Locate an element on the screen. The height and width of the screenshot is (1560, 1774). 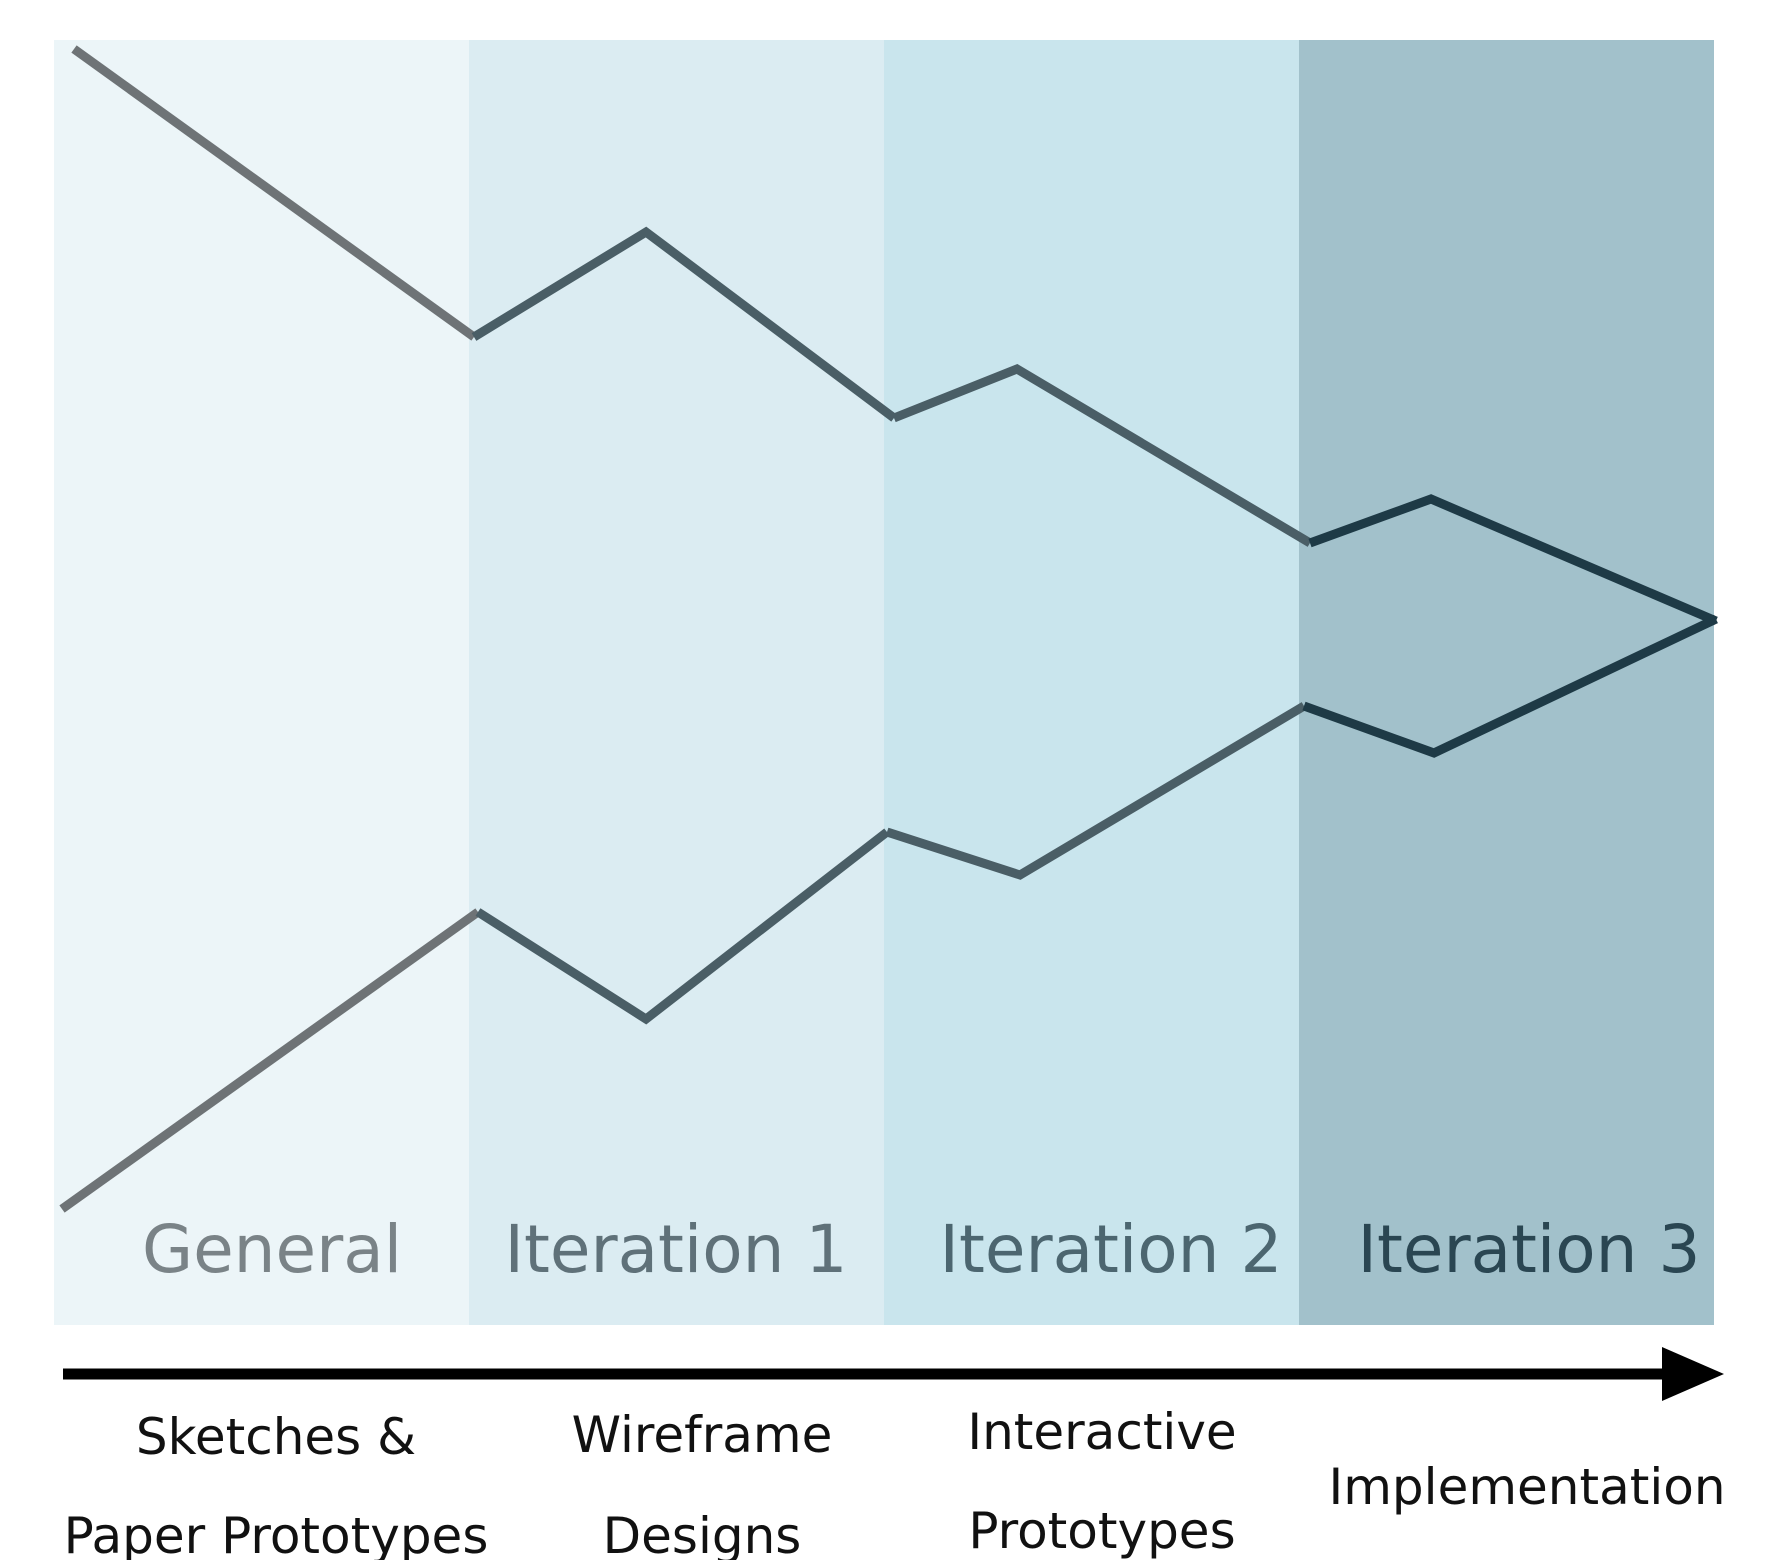
phase-label-iteration-2: Iteration 2 is located at coordinates (1111, 1249).